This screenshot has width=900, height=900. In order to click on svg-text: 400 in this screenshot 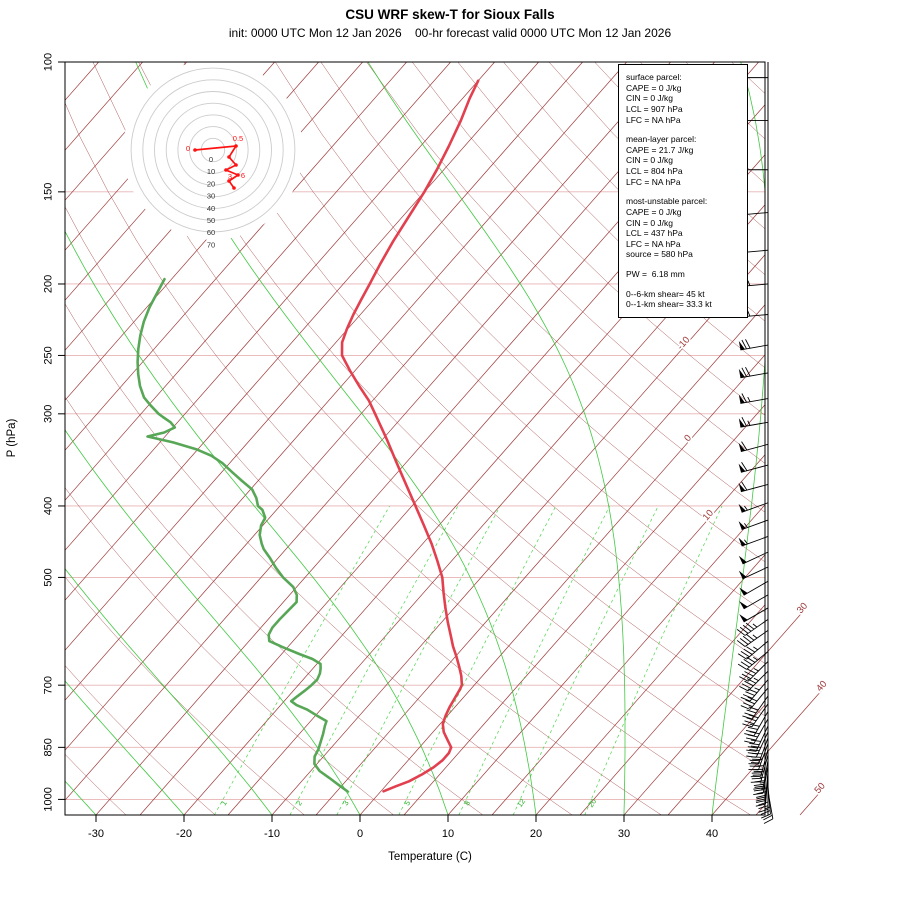, I will do `click(49, 506)`.